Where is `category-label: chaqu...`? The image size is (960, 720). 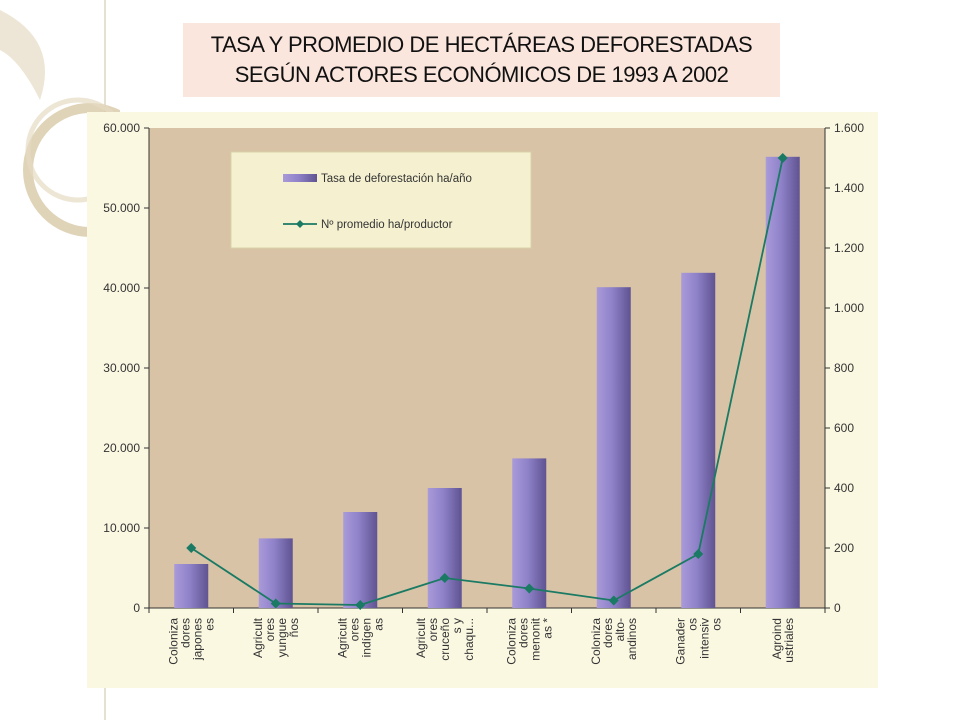 category-label: chaqu... is located at coordinates (469, 639).